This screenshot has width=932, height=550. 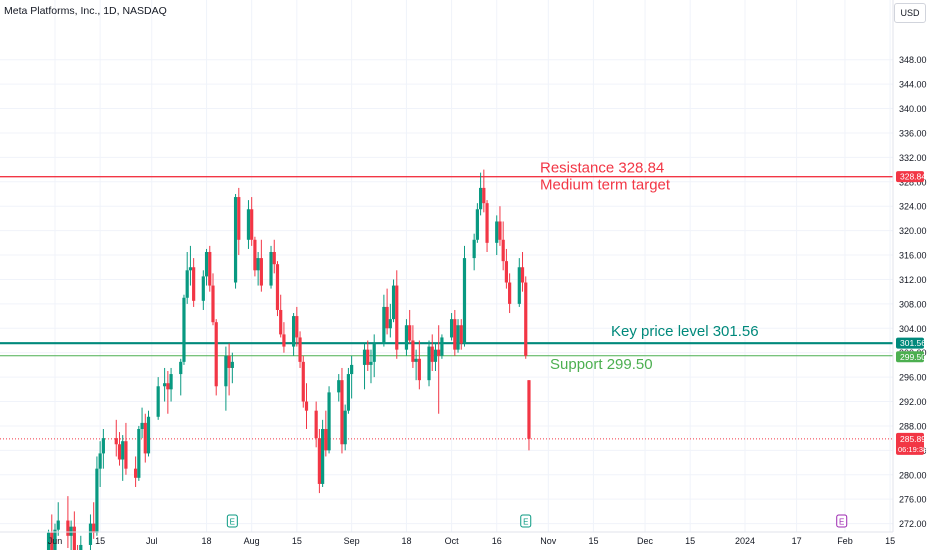 I want to click on price-tick-label: 332.00, so click(x=913, y=158).